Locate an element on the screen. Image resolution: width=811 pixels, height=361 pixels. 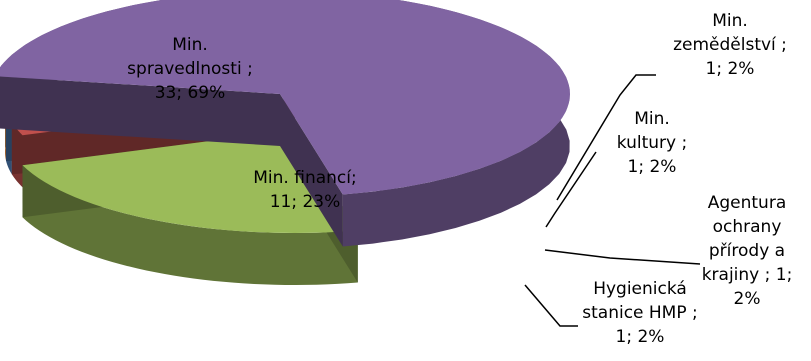
data-label-5: Min. zemědělství ; 1; 2% is located at coordinates (730, 45).